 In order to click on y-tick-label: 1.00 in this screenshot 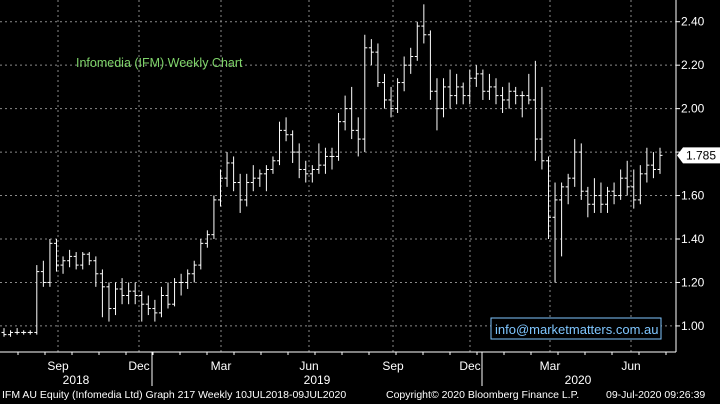, I will do `click(693, 326)`.